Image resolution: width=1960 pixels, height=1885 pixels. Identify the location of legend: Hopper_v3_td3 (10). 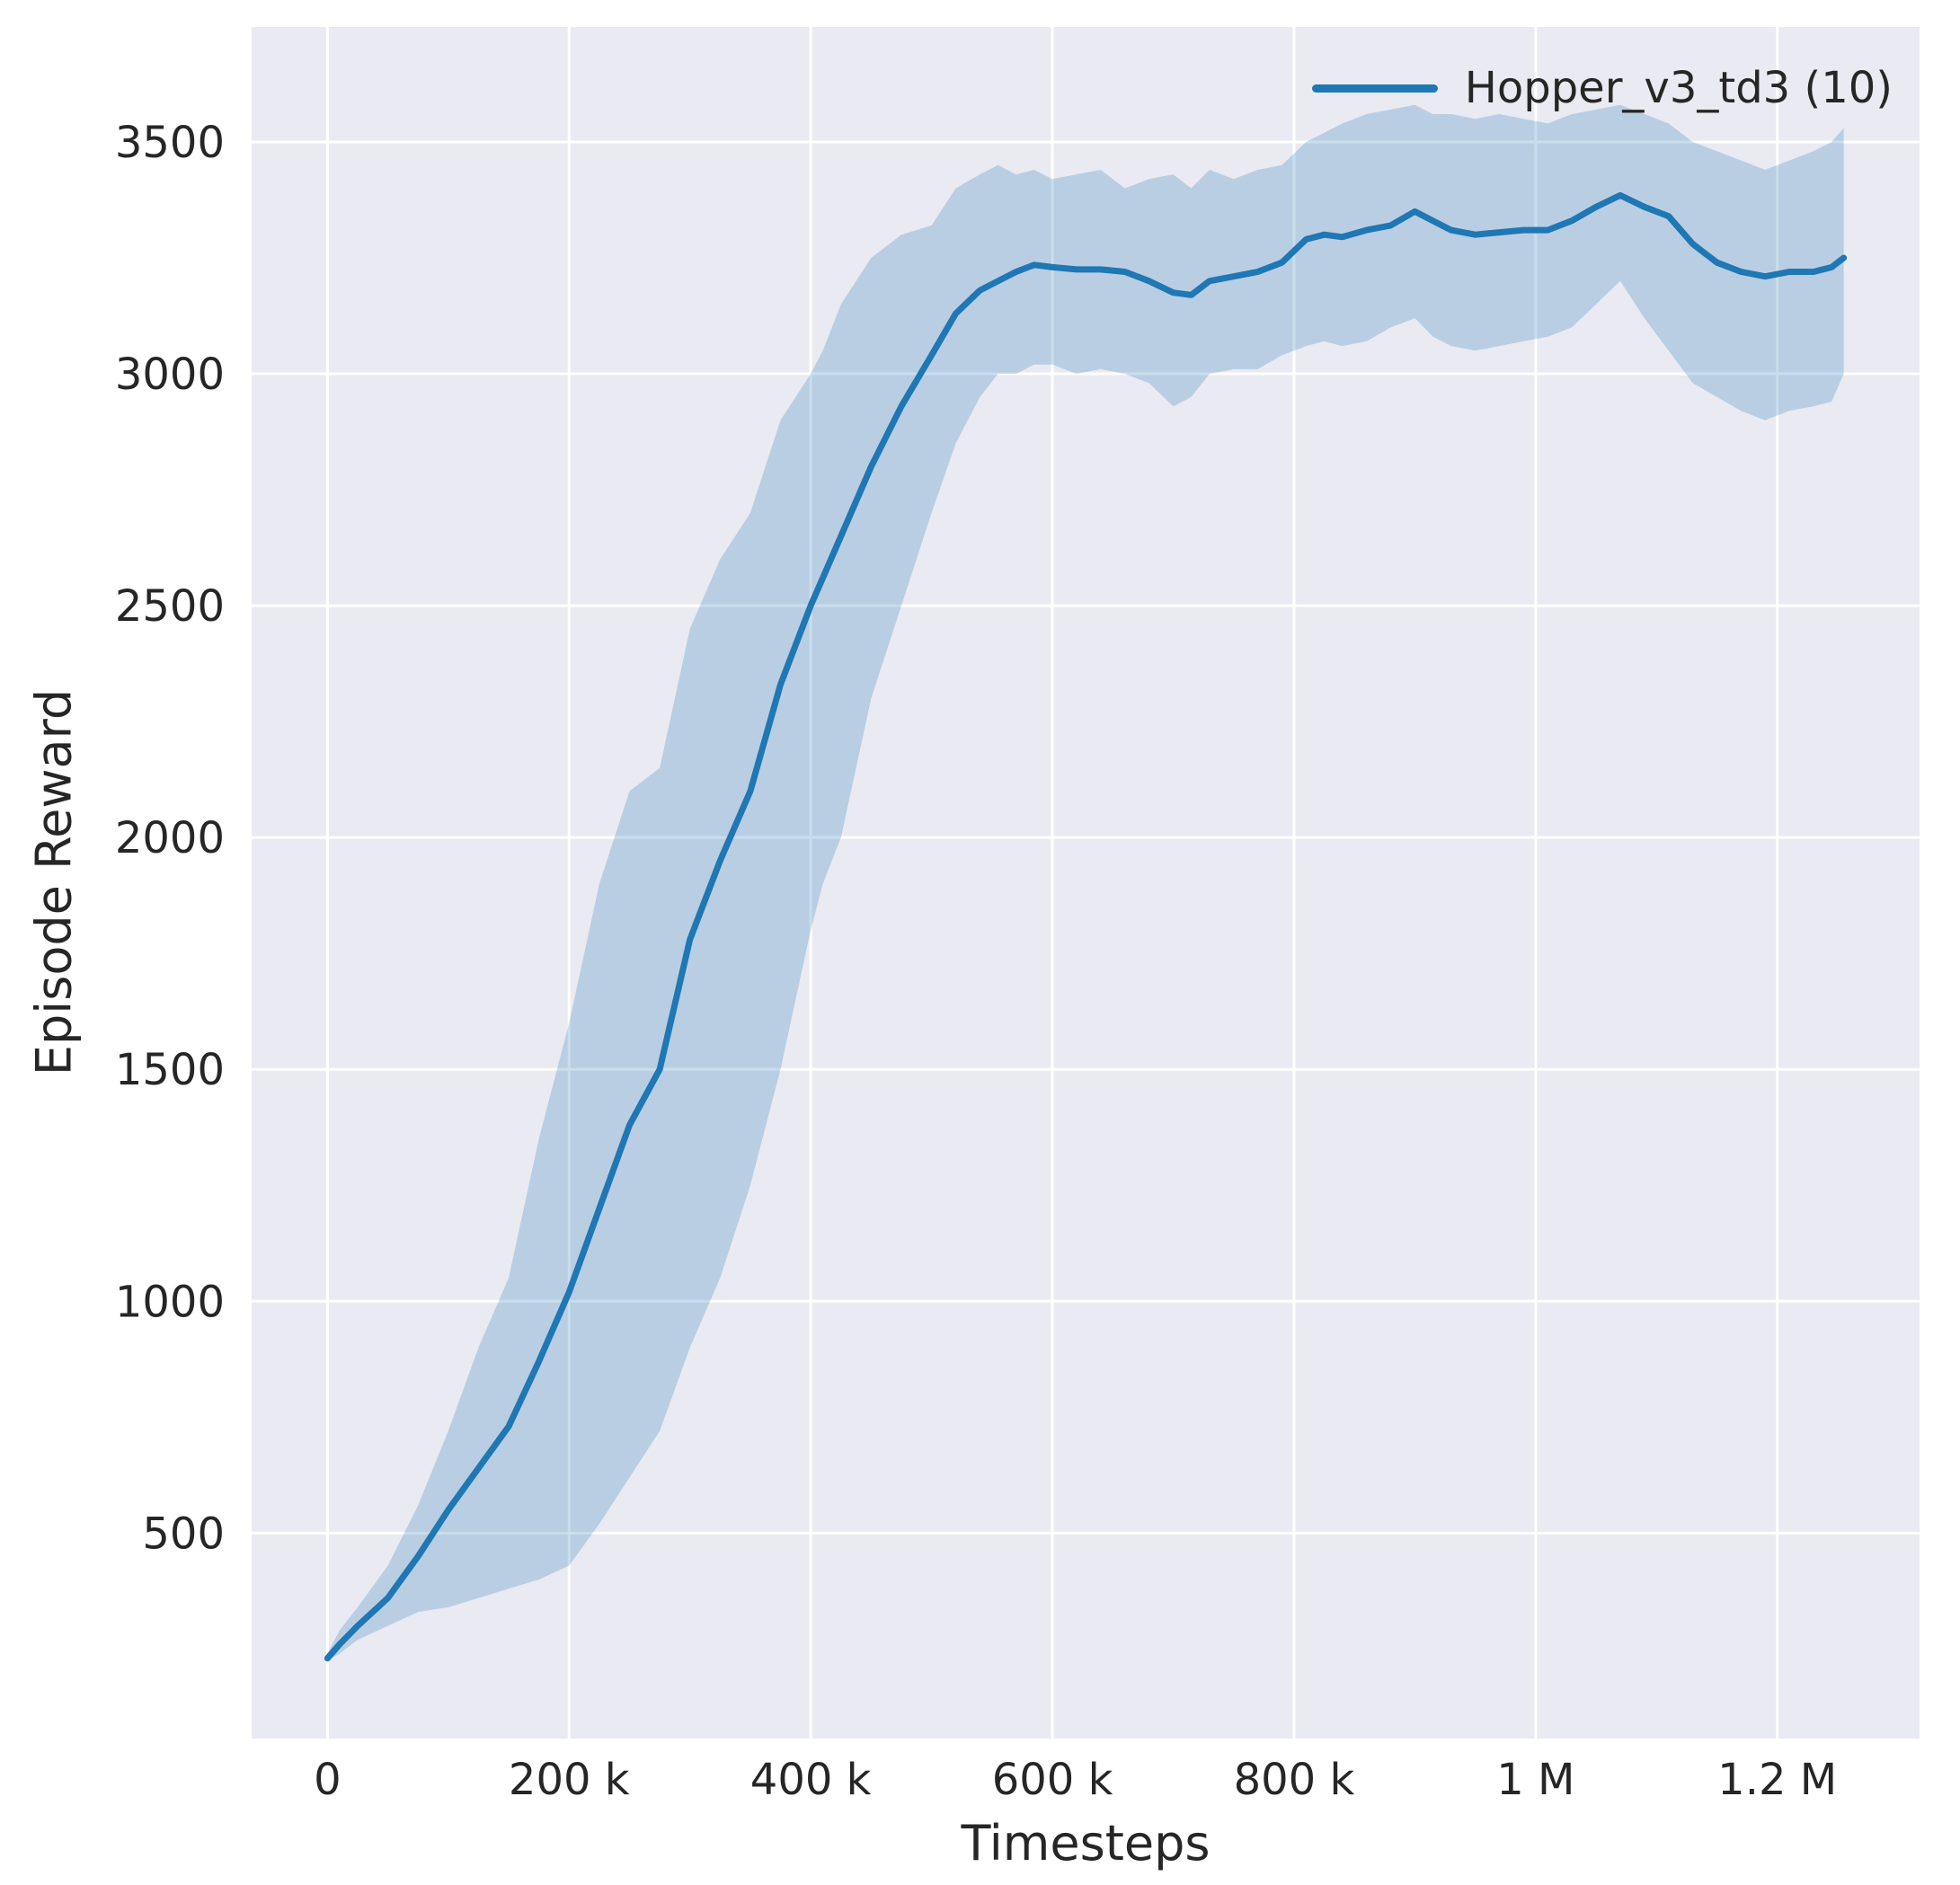
(1602, 88).